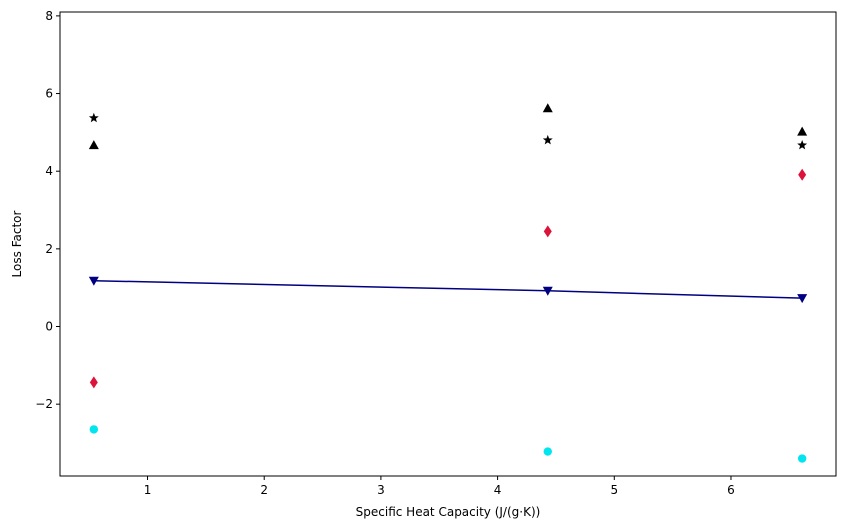  Describe the element at coordinates (731, 490) in the screenshot. I see `x-tick-label: 6` at that location.